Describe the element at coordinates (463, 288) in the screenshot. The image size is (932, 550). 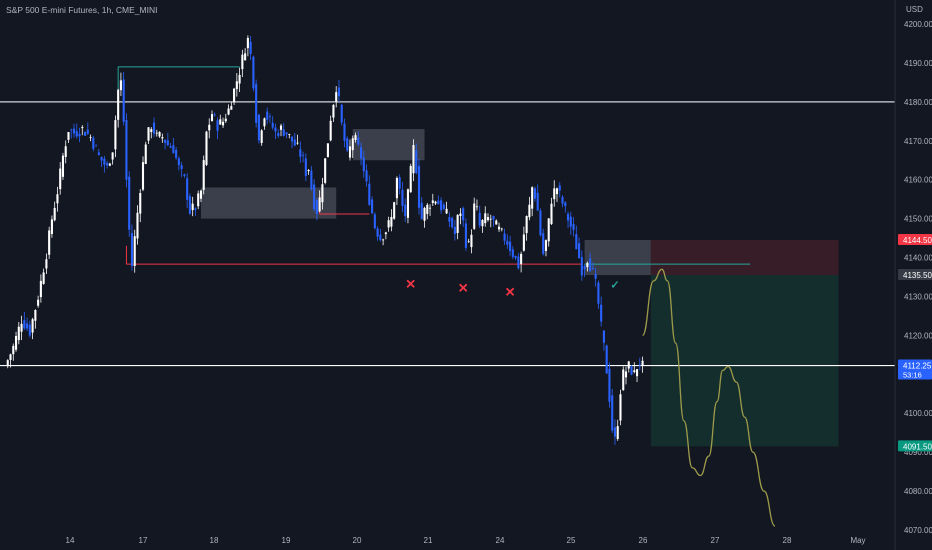
I see `x-marker-2: ✕` at that location.